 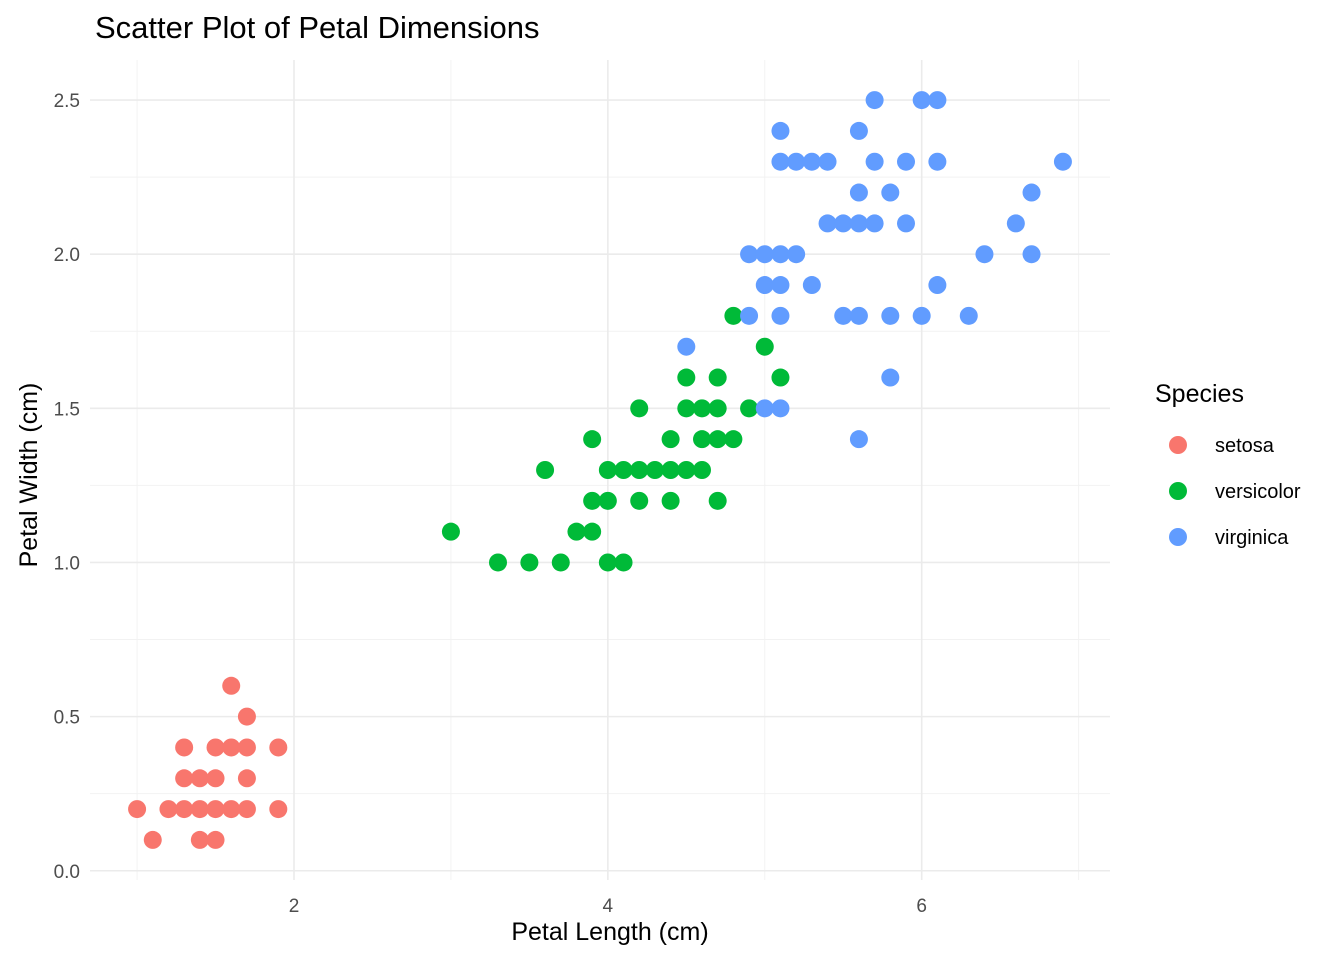 I want to click on legend-title: Species, so click(x=1199, y=394).